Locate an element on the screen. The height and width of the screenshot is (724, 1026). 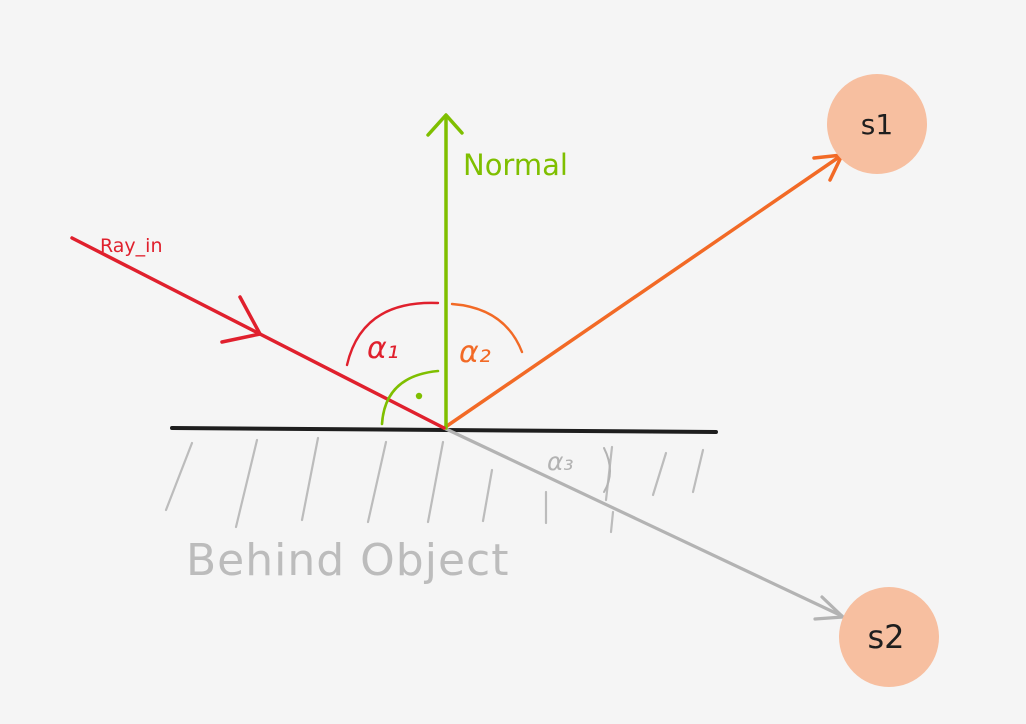
behind-object-label: Behind Object is located at coordinates (347, 560).